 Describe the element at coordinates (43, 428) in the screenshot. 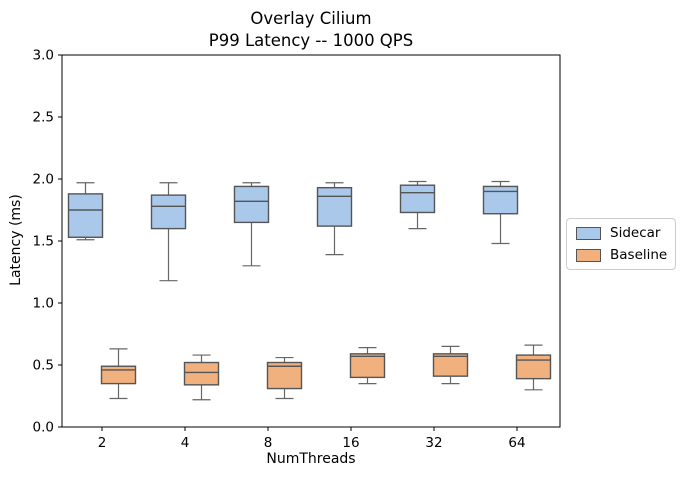

I see `y-tick-label: 0.0` at that location.